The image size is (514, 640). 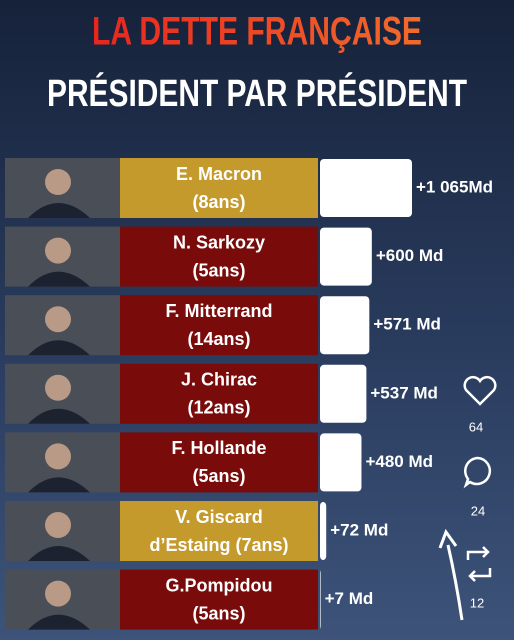 I want to click on value-label: +72 Md, so click(x=359, y=529).